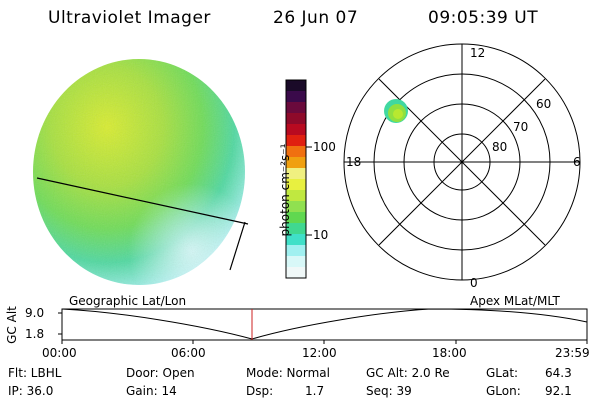 This screenshot has width=600, height=400. I want to click on glat-value: 64.3, so click(558, 373).